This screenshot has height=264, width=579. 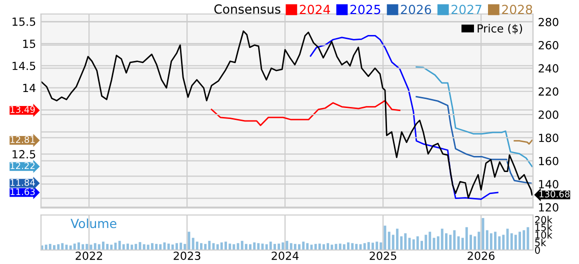 What do you see at coordinates (22, 109) in the screenshot?
I see `text: 13.49` at bounding box center [22, 109].